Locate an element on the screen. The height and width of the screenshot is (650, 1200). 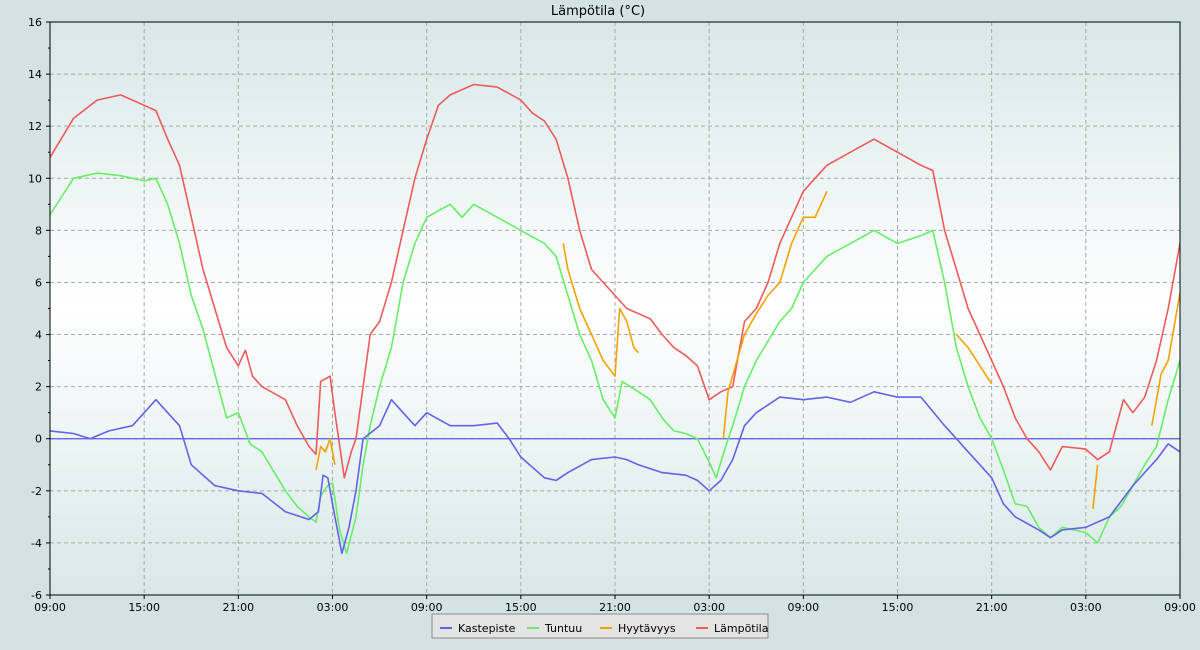
legend-label: Lämpötila is located at coordinates (741, 628).